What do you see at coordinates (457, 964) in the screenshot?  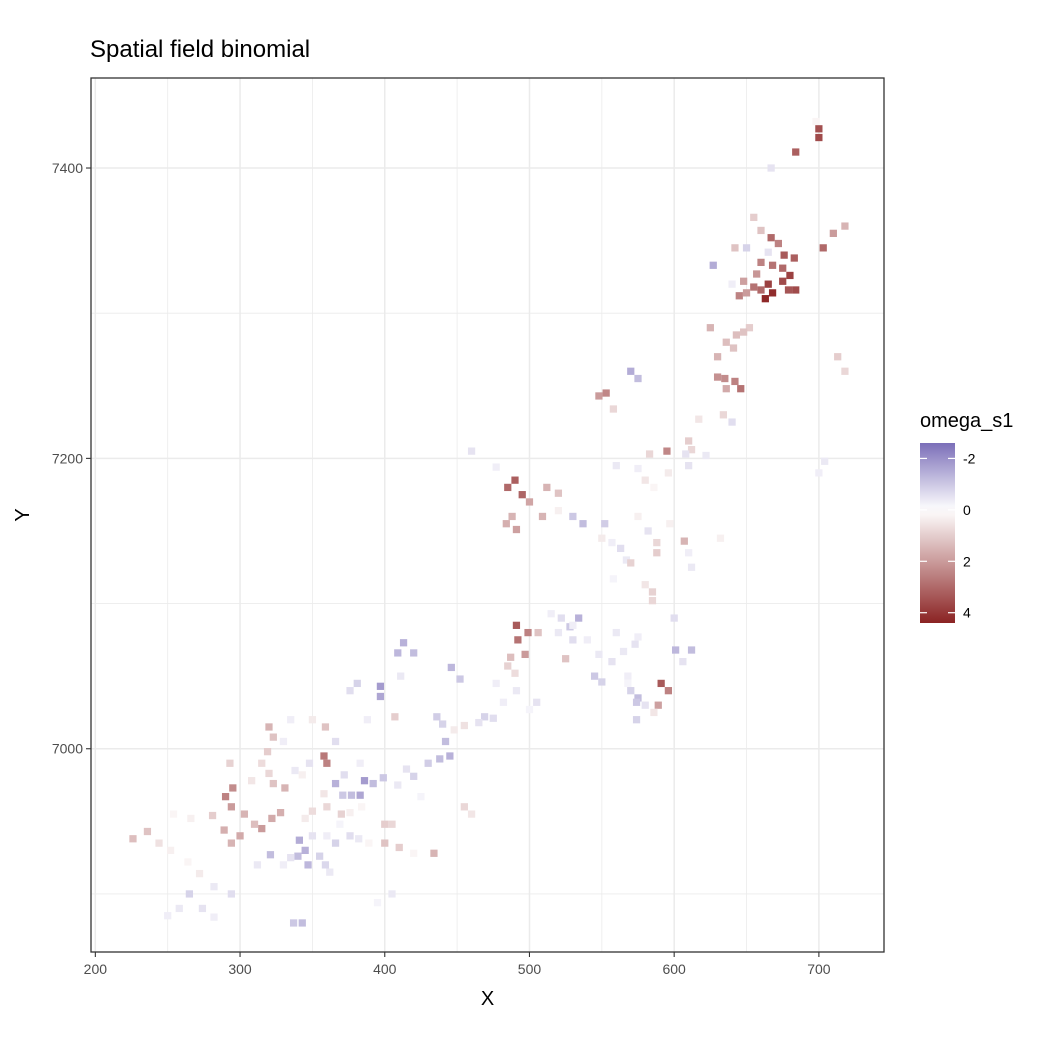 I see `x-axis: 200 300 400 500 600 700` at bounding box center [457, 964].